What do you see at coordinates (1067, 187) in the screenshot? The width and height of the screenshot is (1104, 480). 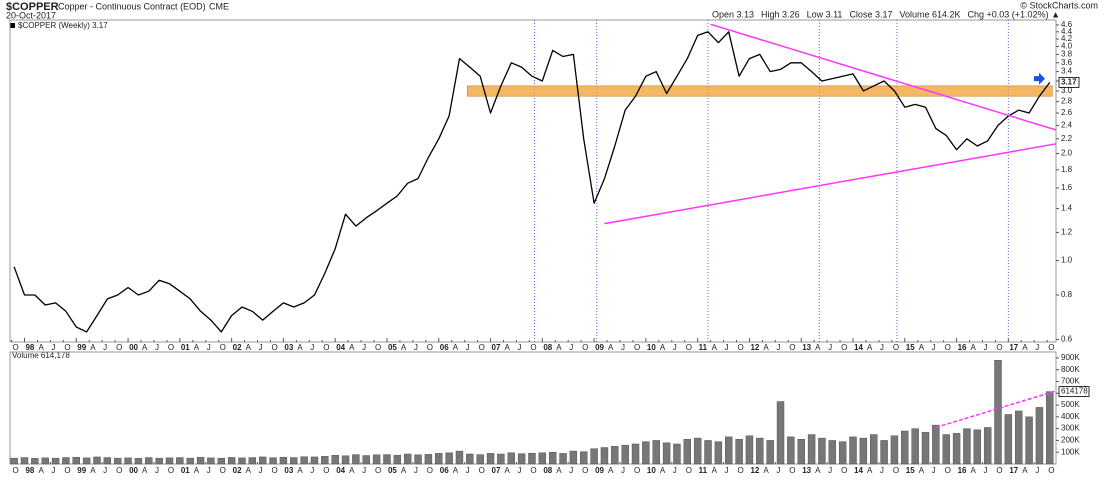 I see `y-tick-label: 1.6` at bounding box center [1067, 187].